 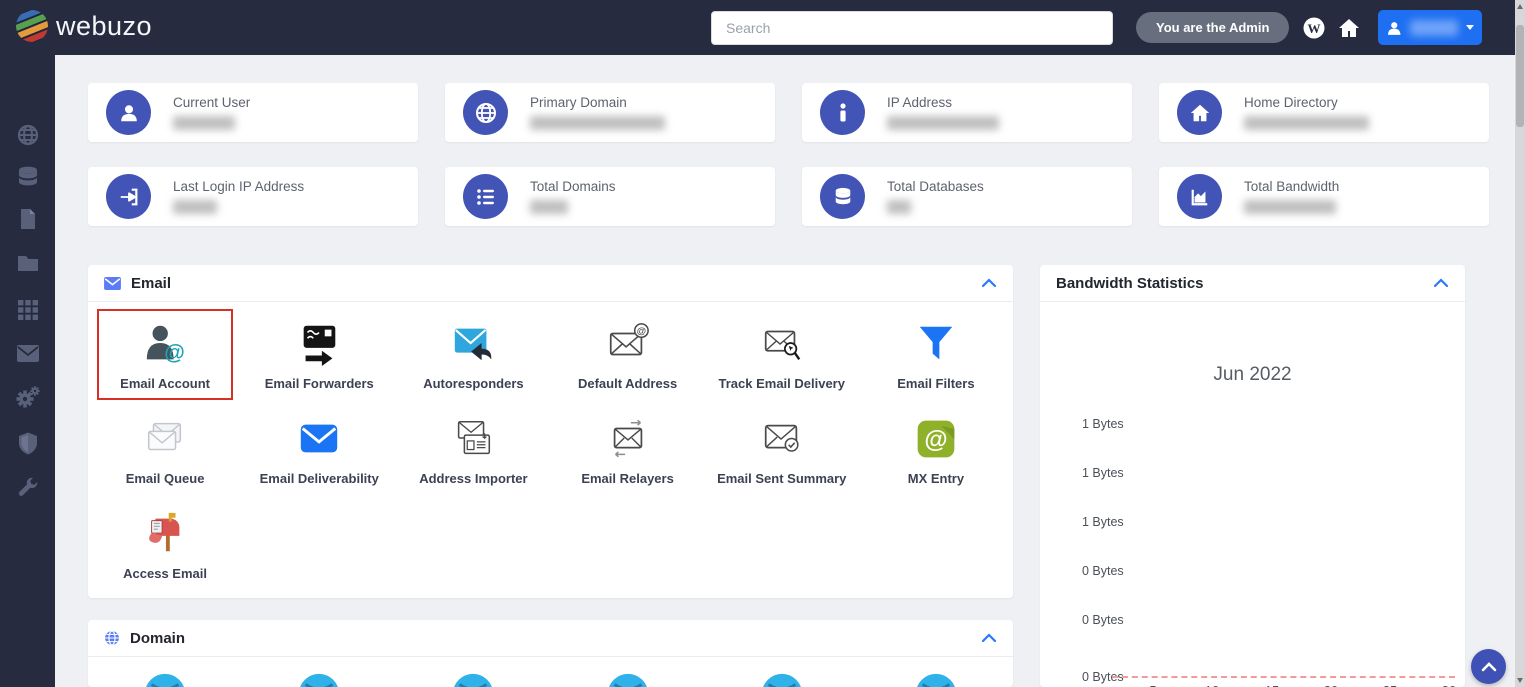 What do you see at coordinates (27, 353) in the screenshot?
I see `sidebar-item-email` at bounding box center [27, 353].